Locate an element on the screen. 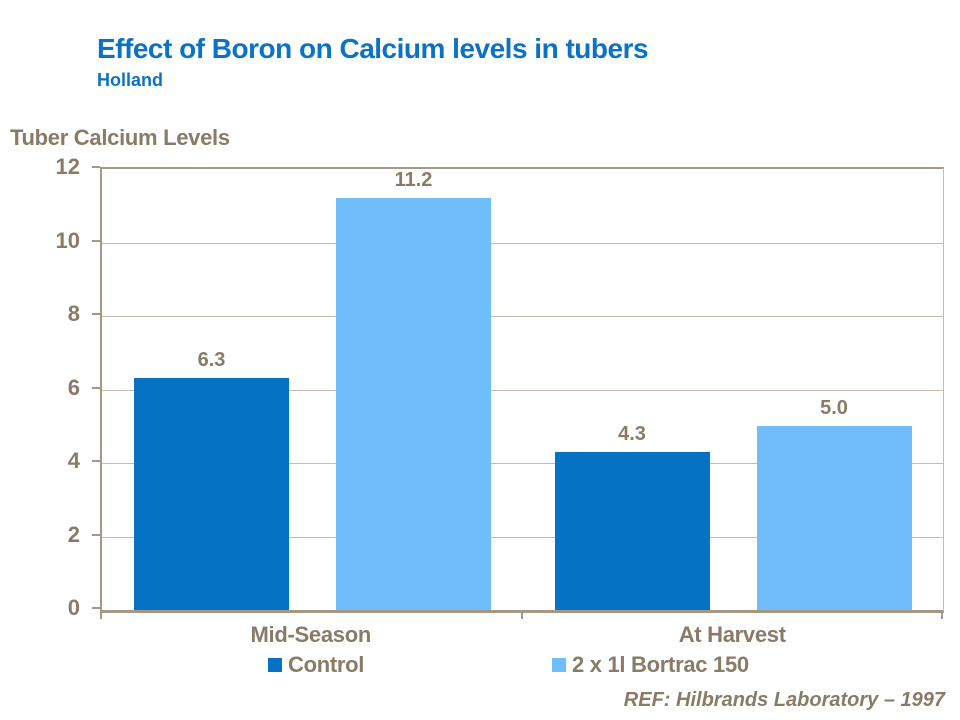  legend-label-bortrac: 2 x 1l Bortrac 150 is located at coordinates (660, 664).